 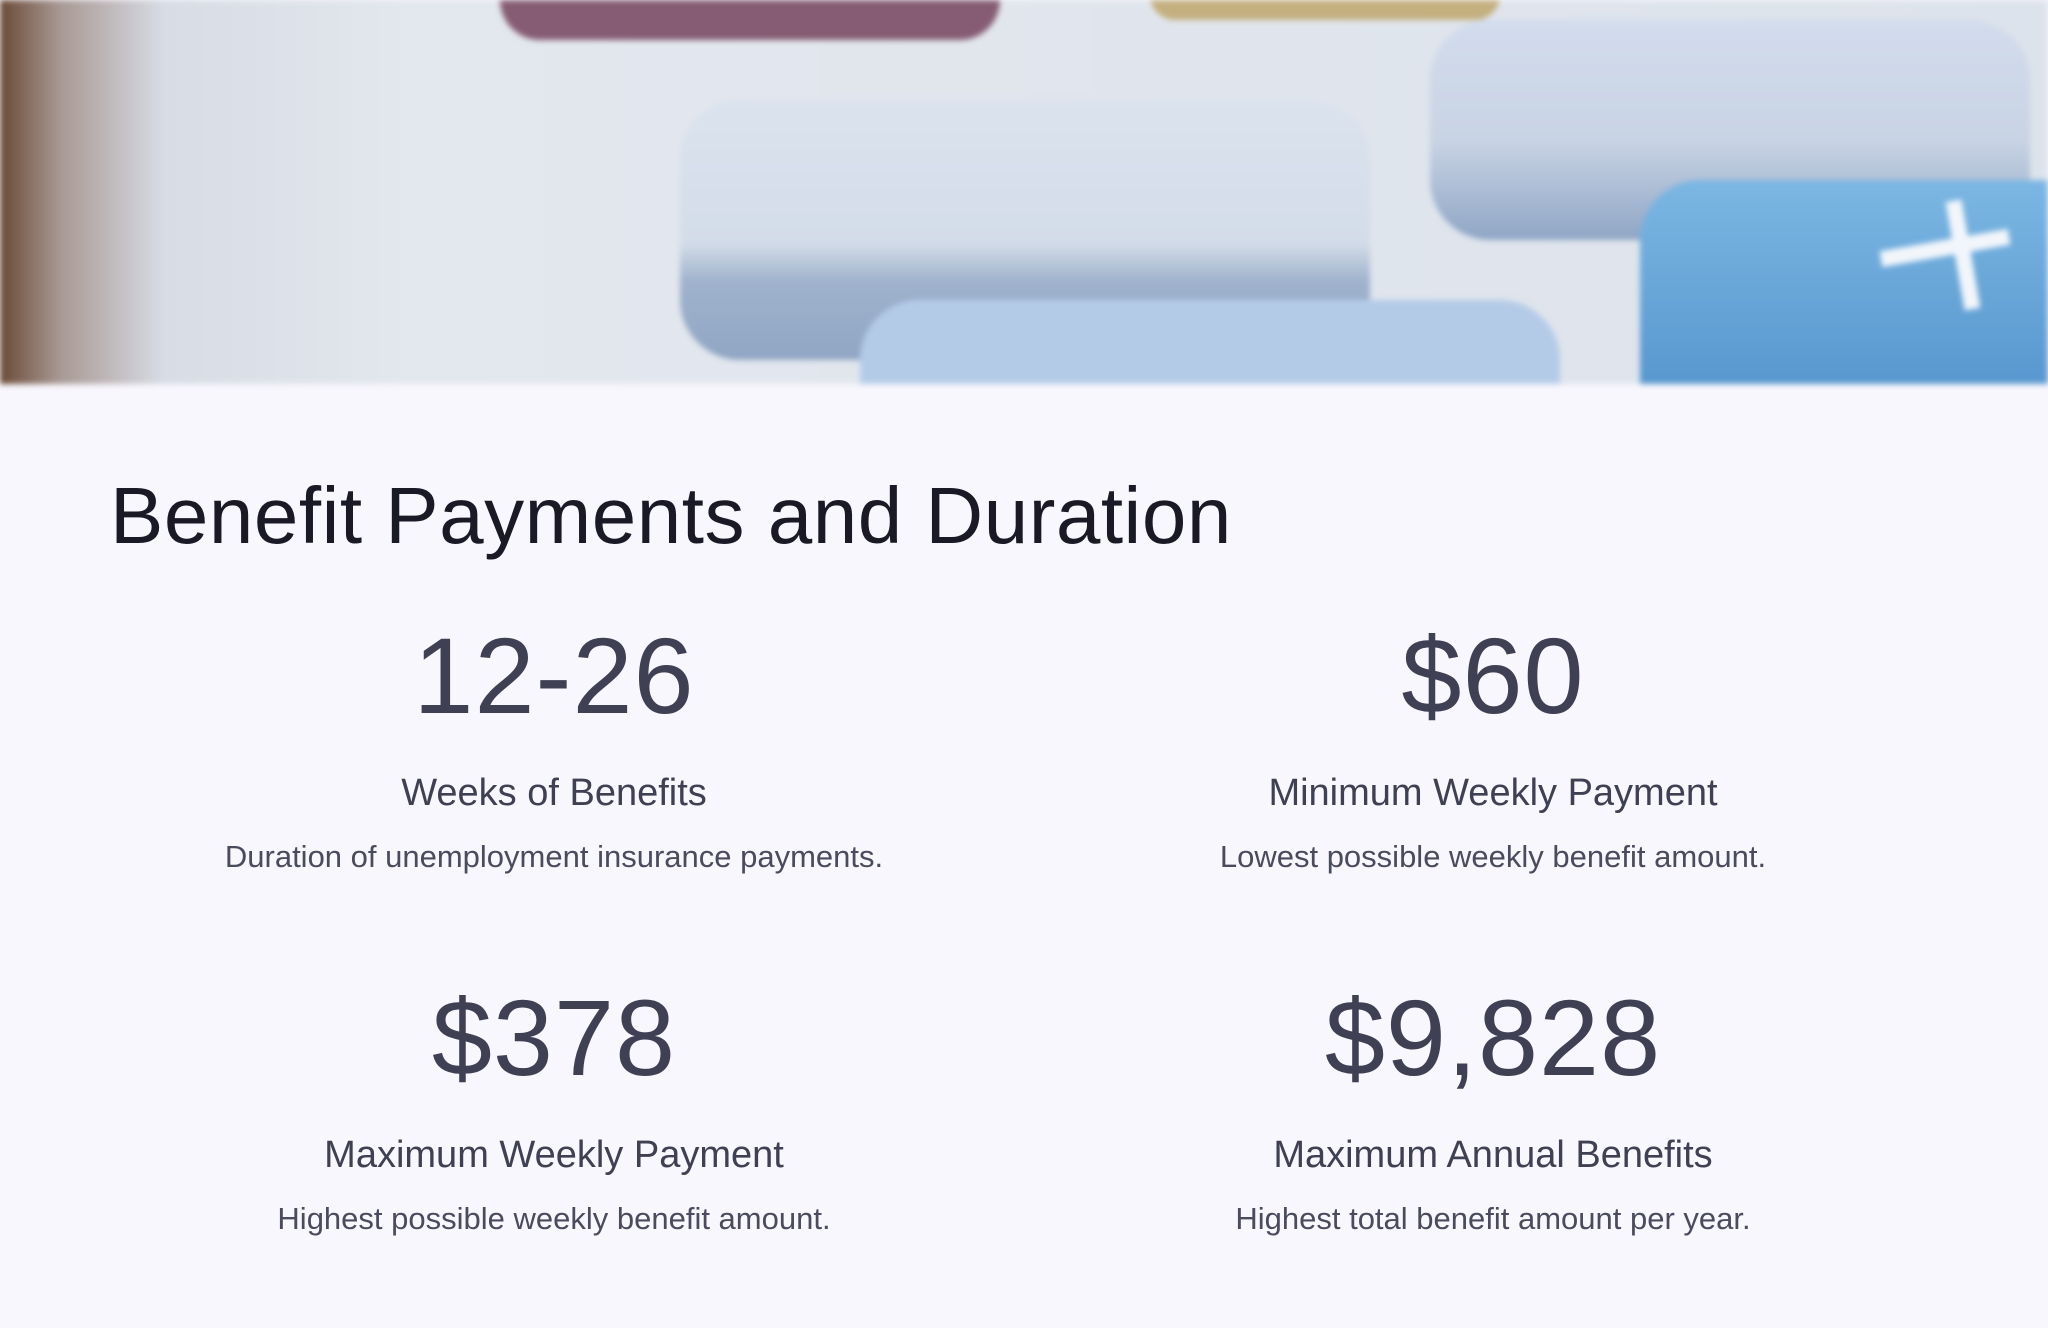 I want to click on stat-description: Highest total benefit amount per year., so click(x=1493, y=1218).